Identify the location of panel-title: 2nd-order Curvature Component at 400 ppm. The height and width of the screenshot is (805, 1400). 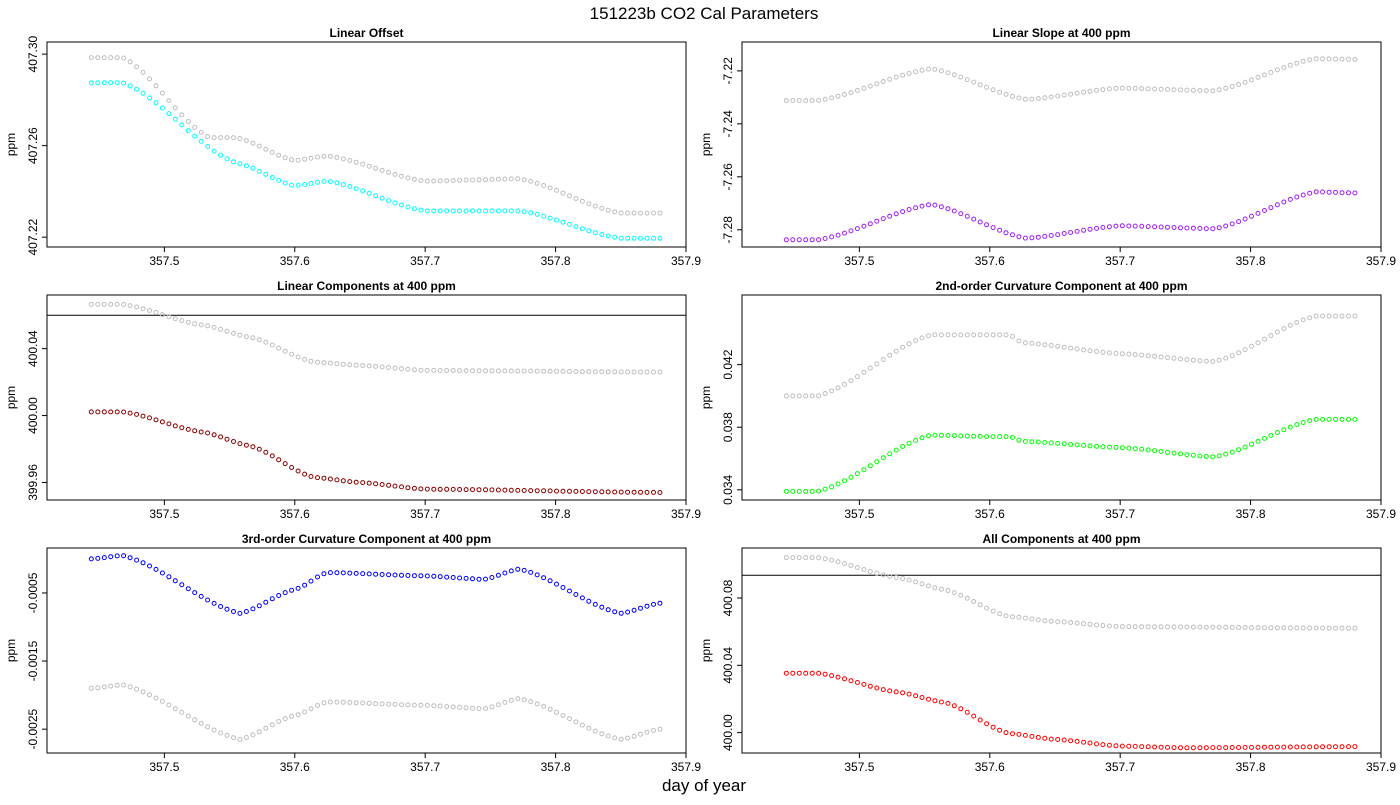
(1061, 286).